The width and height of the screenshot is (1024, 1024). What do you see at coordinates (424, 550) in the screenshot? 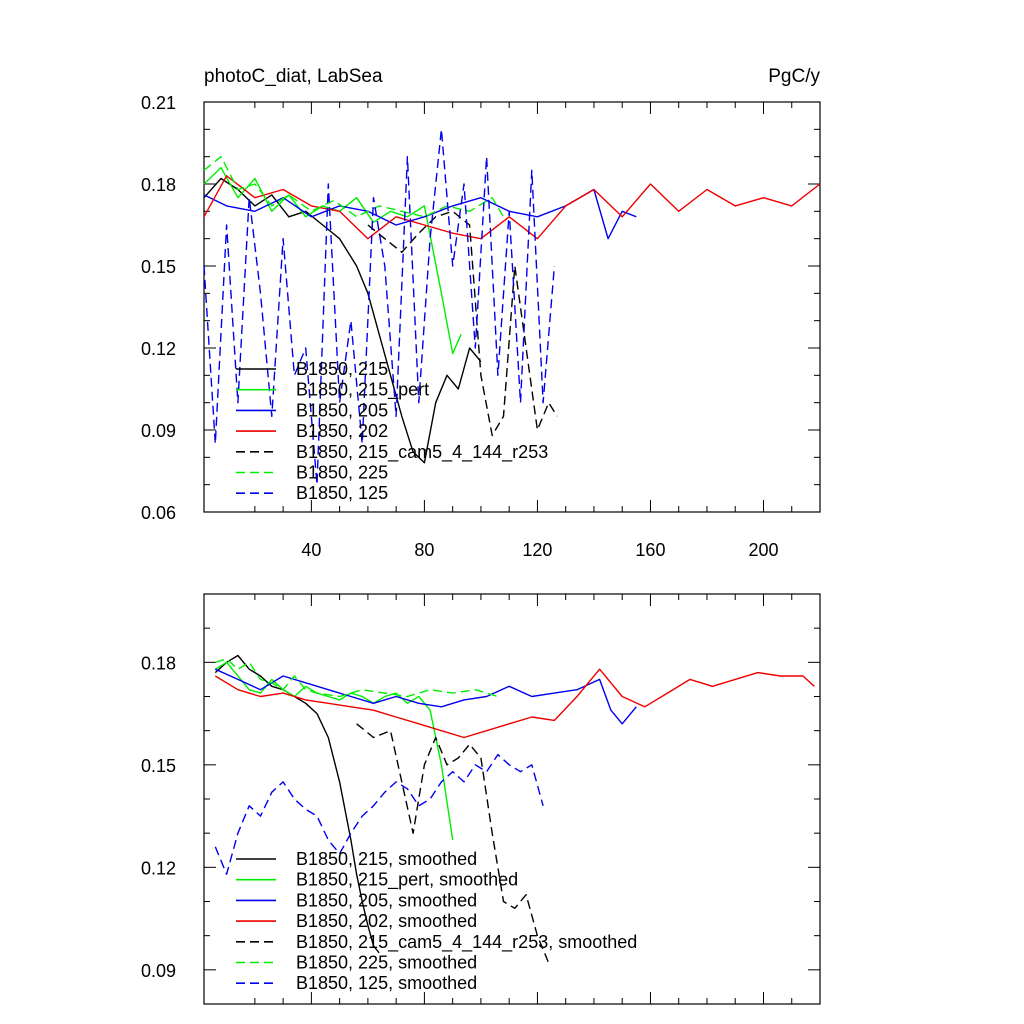
I see `x-tick-label: 80` at bounding box center [424, 550].